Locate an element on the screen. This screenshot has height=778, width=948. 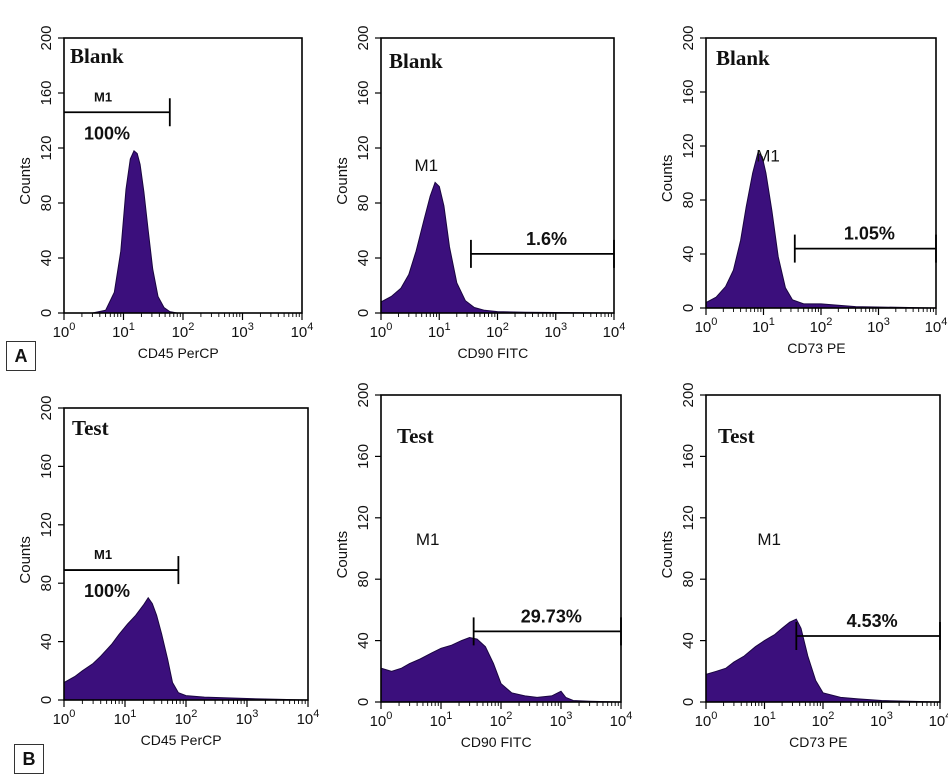
panel-label-a: A is located at coordinates (21, 356).